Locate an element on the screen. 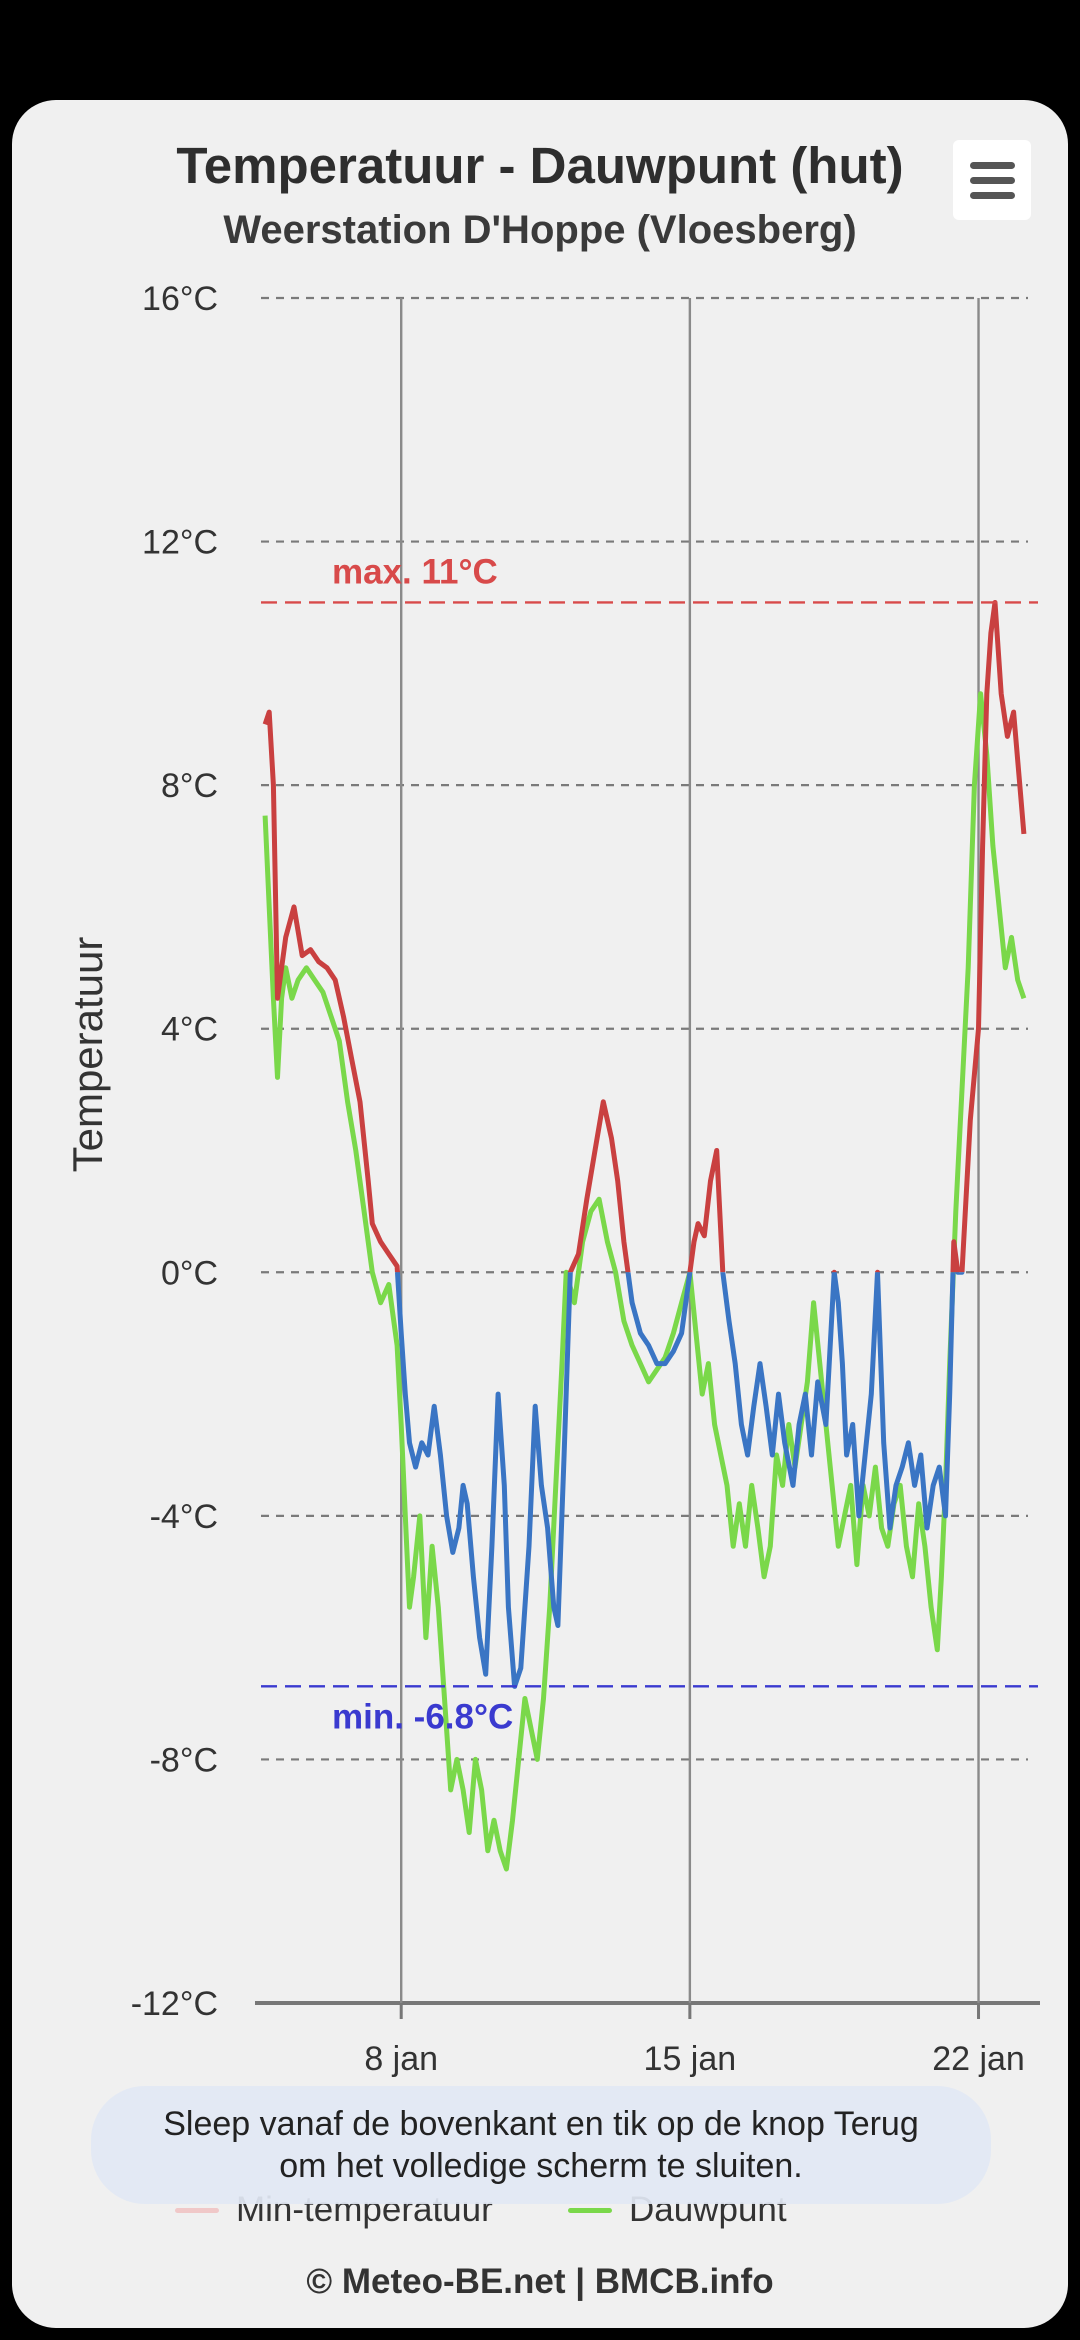 Image resolution: width=1080 pixels, height=2340 pixels. min-annotation-label: min. -6.8°C is located at coordinates (422, 1716).